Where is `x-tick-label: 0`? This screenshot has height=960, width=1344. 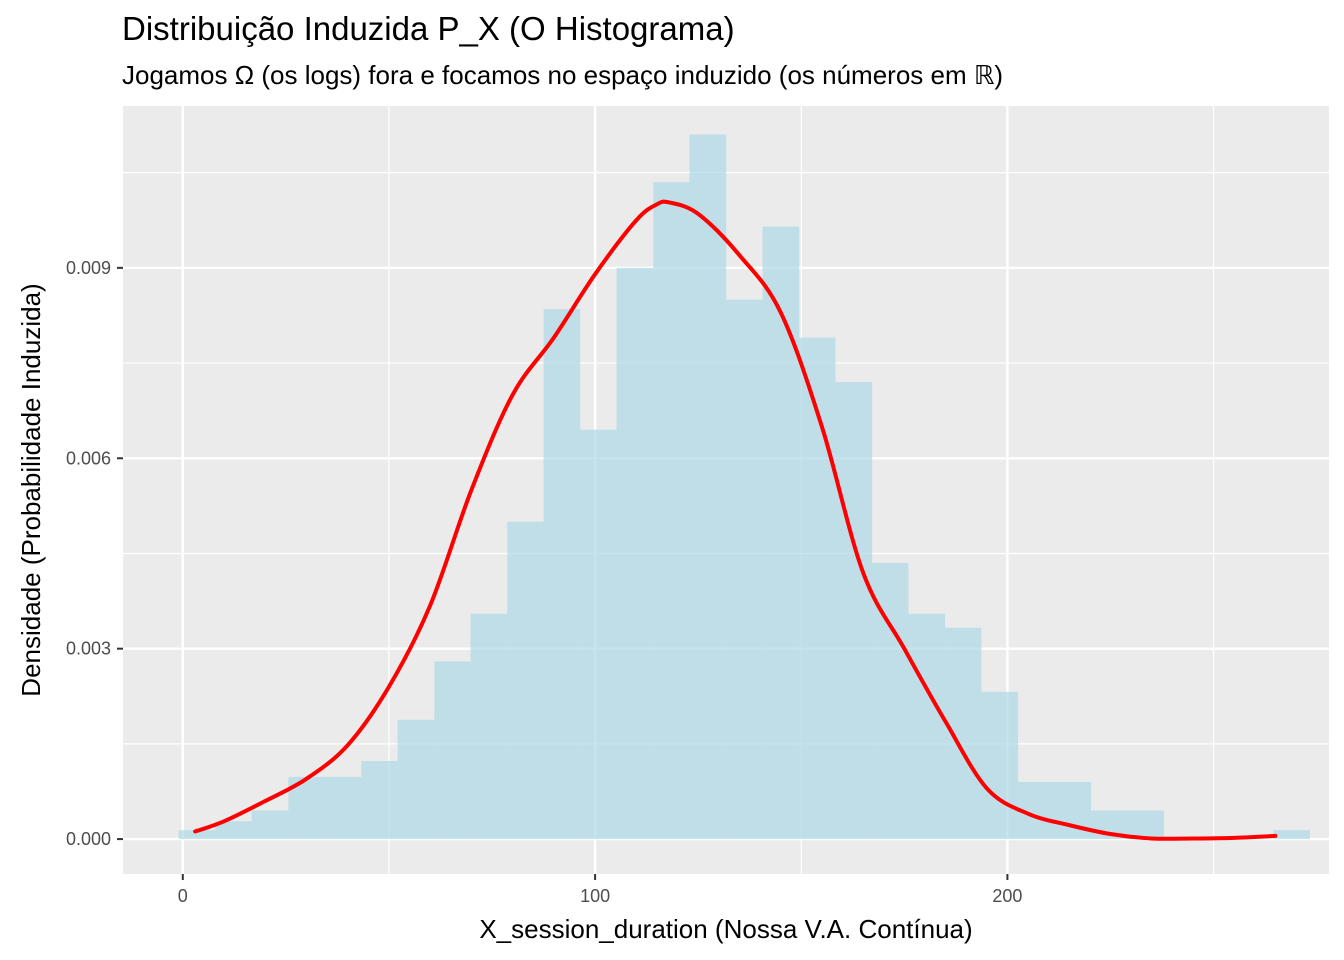
x-tick-label: 0 is located at coordinates (183, 896).